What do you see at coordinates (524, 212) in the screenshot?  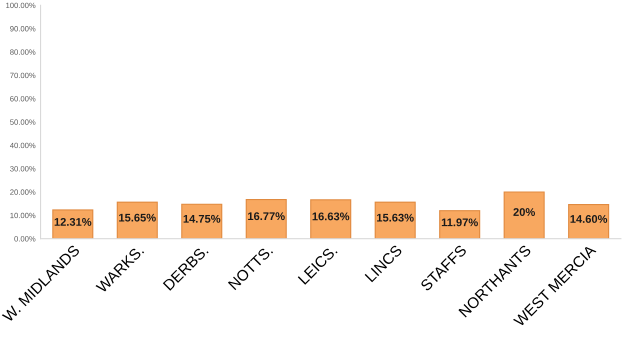 I see `data-label: 20%` at bounding box center [524, 212].